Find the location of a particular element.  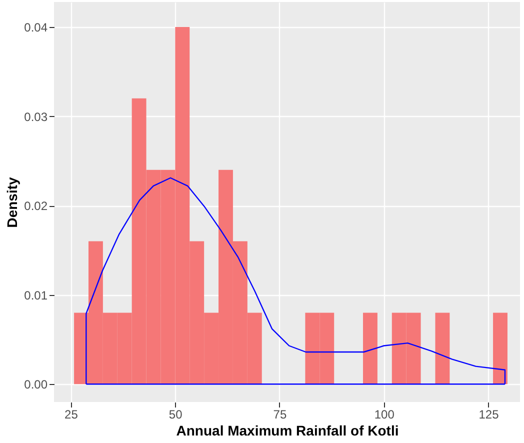

x-tick-label: 25 is located at coordinates (71, 415).